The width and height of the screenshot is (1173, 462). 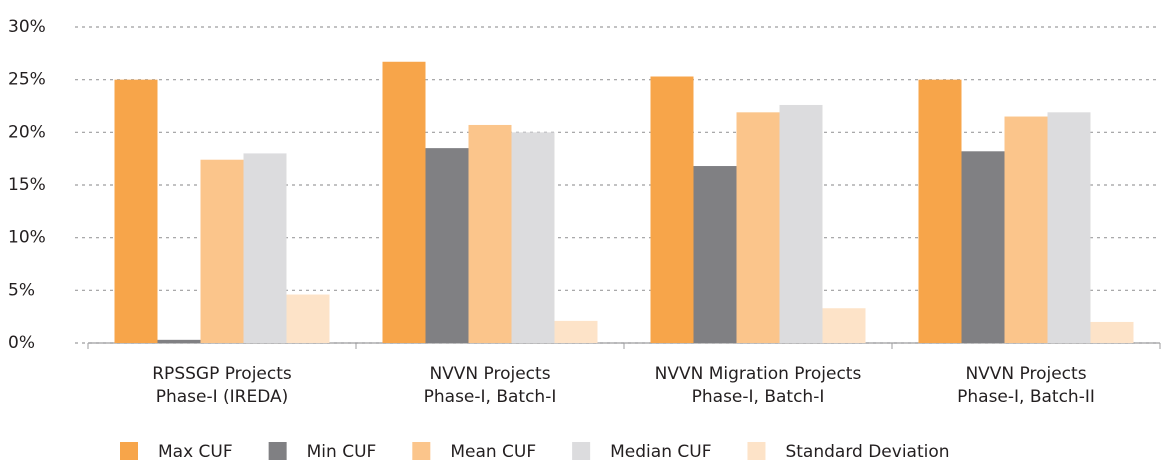 What do you see at coordinates (27, 27) in the screenshot?
I see `y-tick-label: 30%` at bounding box center [27, 27].